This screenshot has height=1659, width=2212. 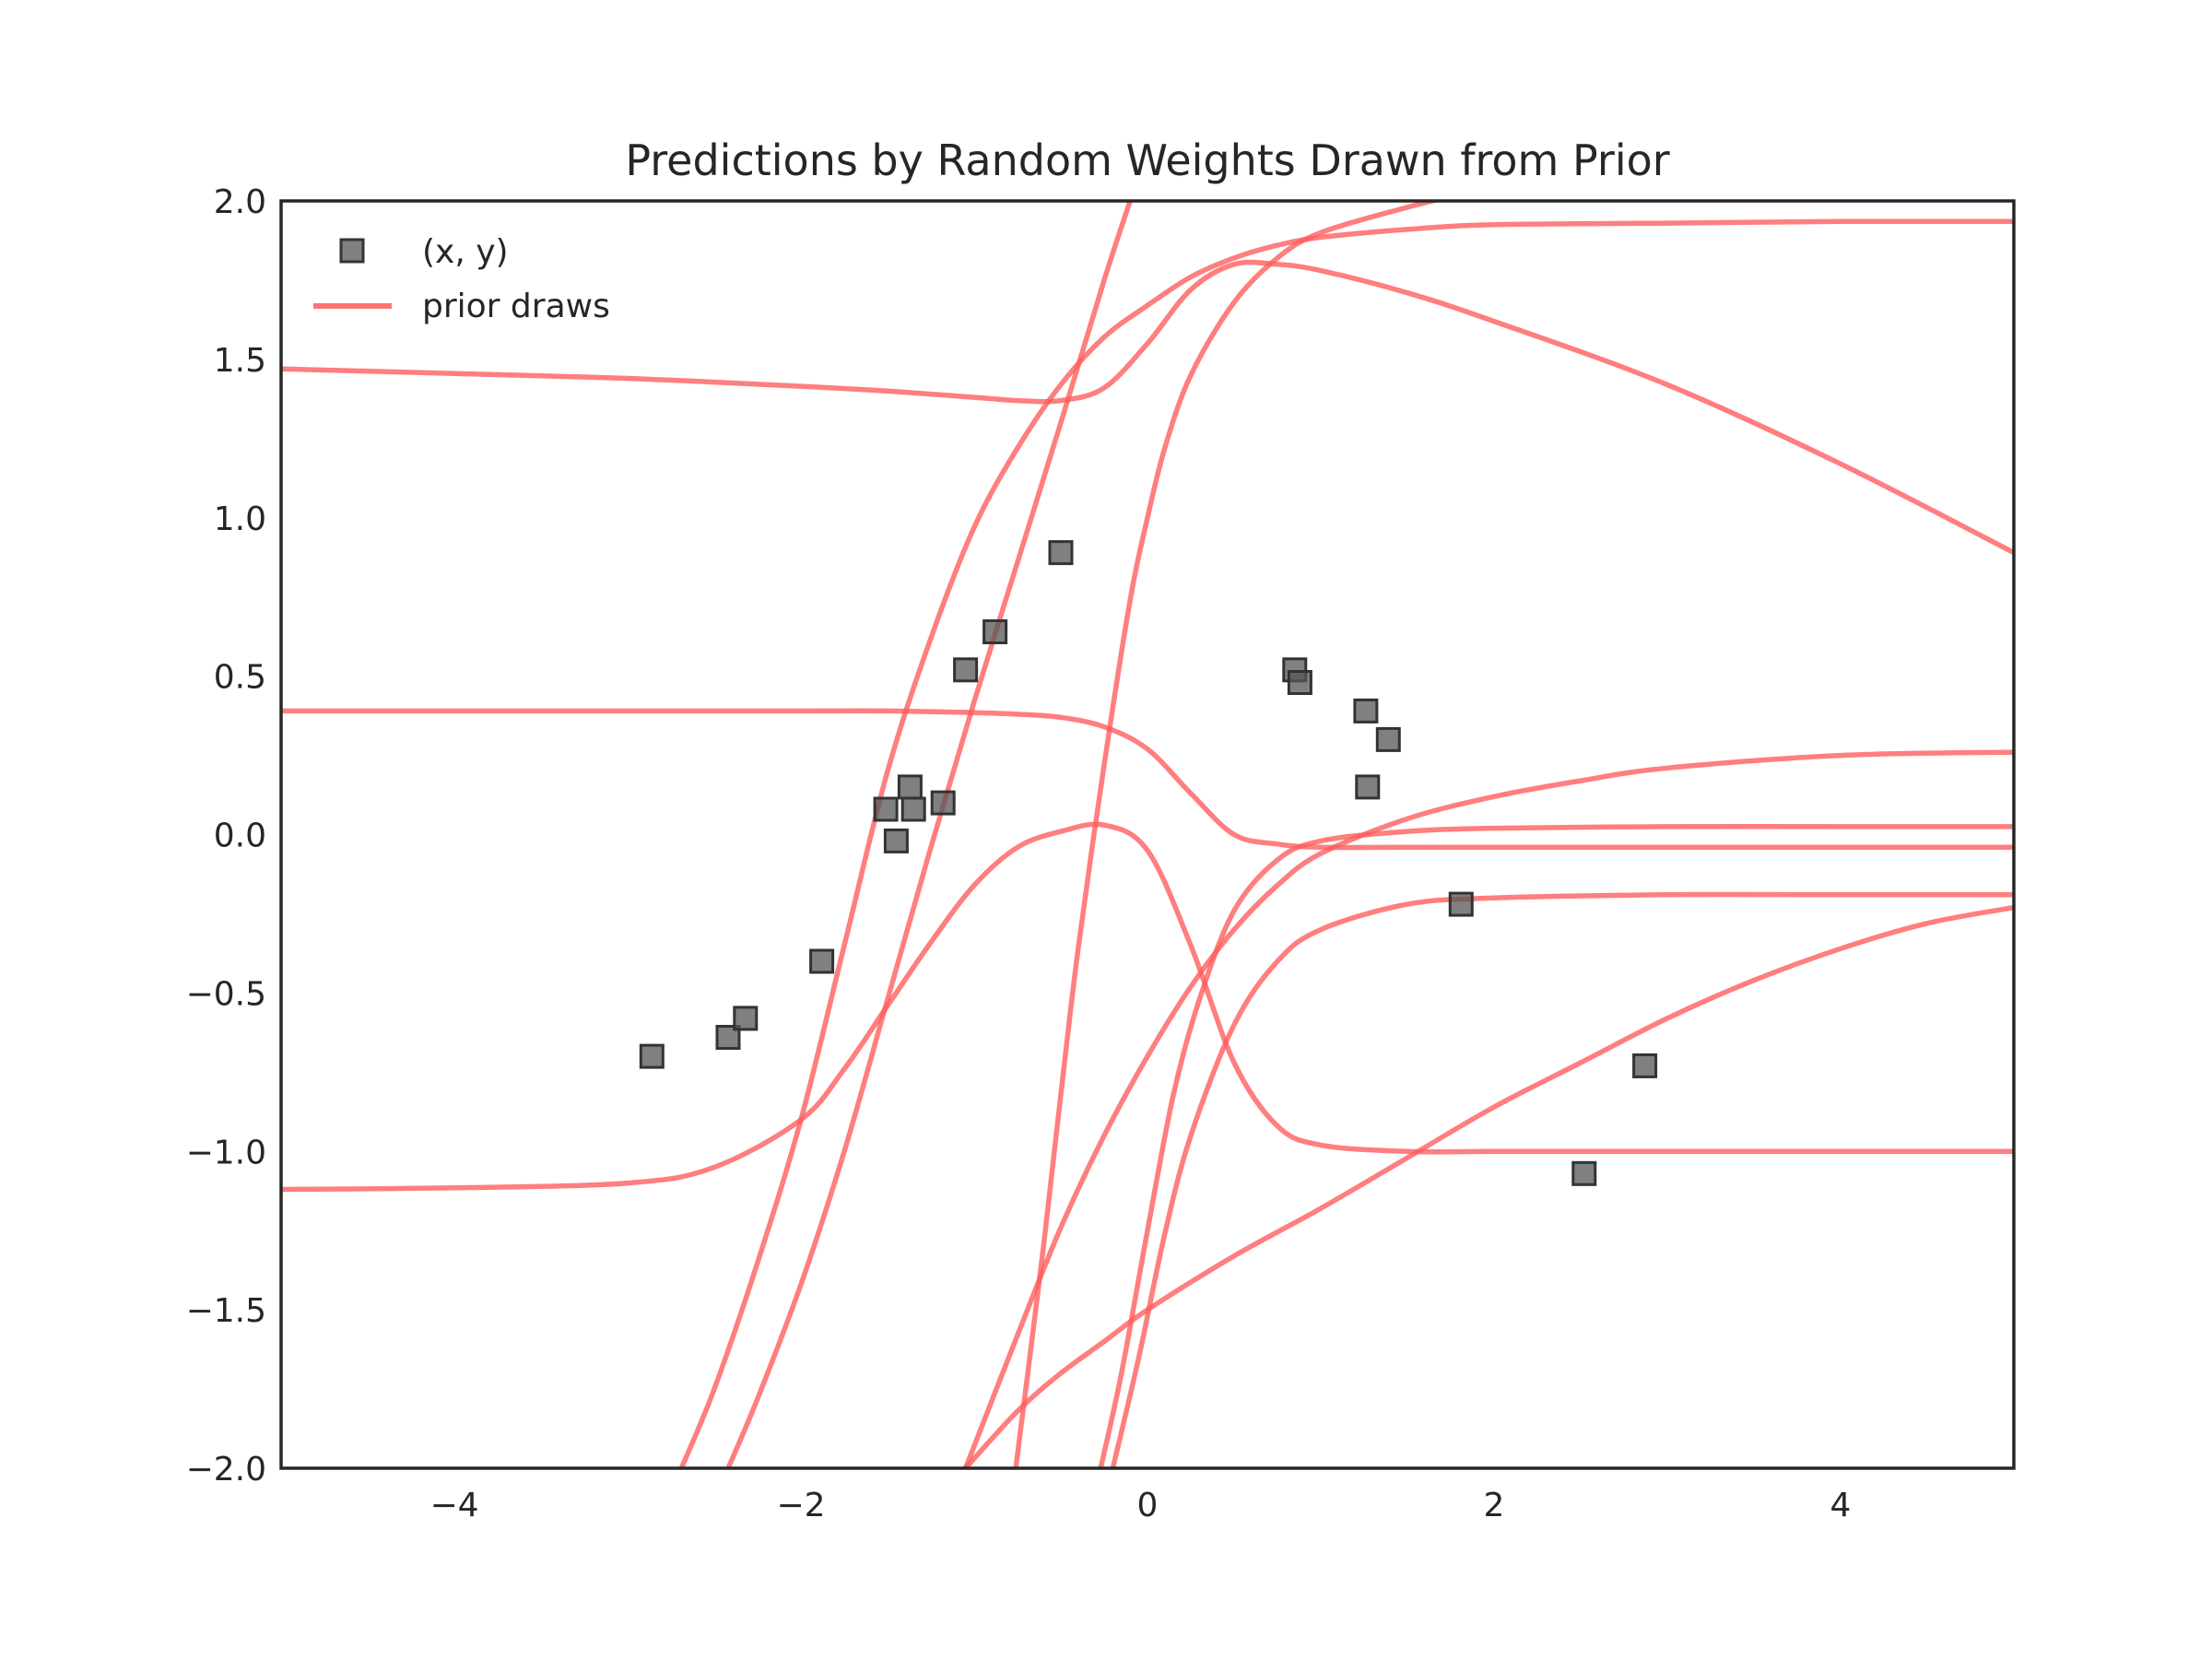 I want to click on y-tick-label: −1.0, so click(x=226, y=1152).